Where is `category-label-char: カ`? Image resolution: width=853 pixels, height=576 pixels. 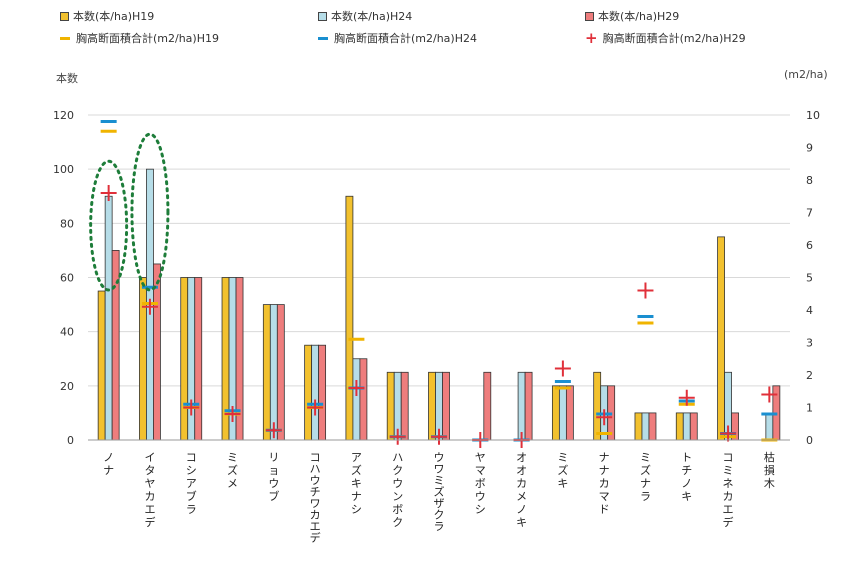
category-label-char: カ is located at coordinates (149, 496).